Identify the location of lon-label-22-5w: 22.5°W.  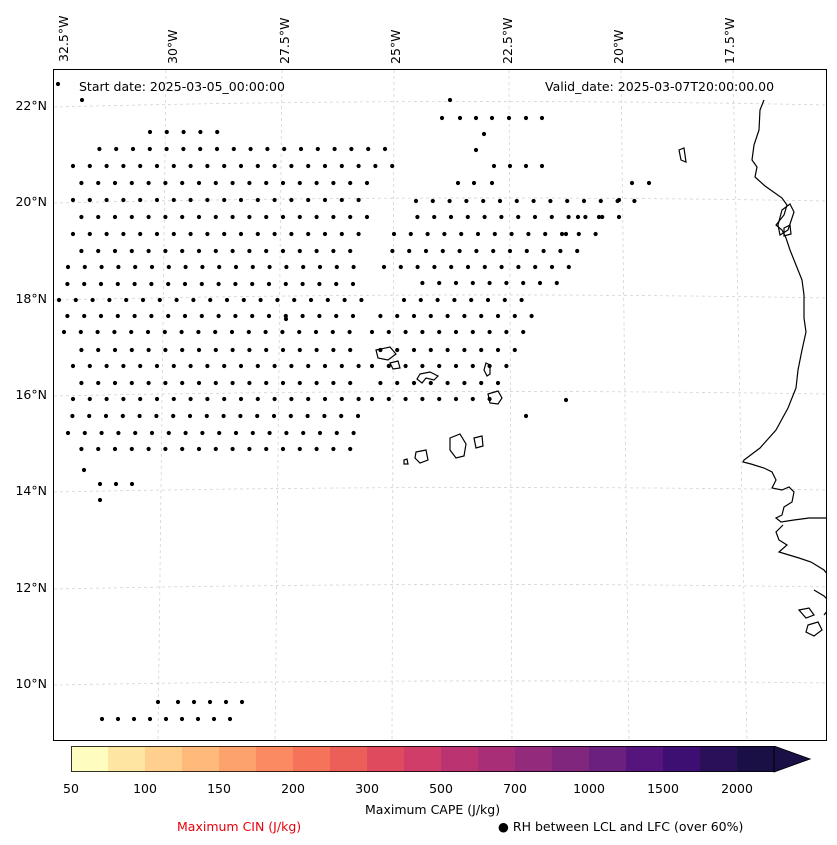
(507, 40).